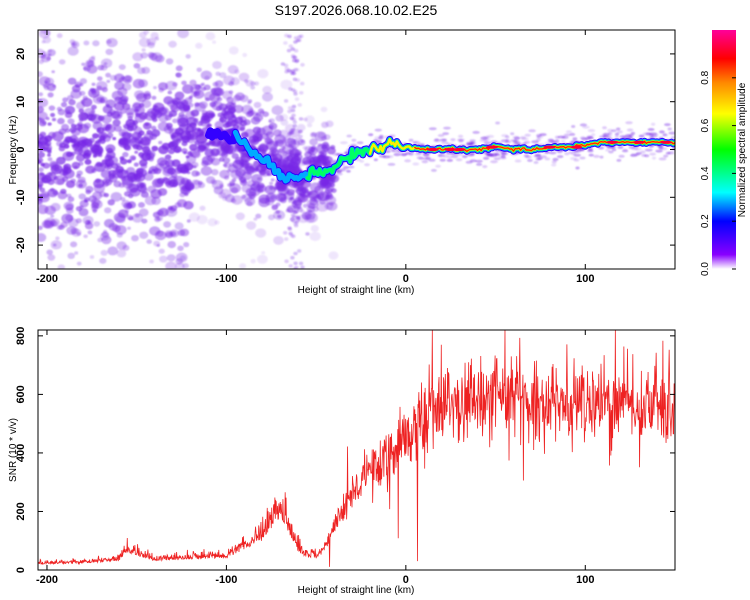  Describe the element at coordinates (742, 149) in the screenshot. I see `colorbar-label: Normalized spectral amplitude` at that location.